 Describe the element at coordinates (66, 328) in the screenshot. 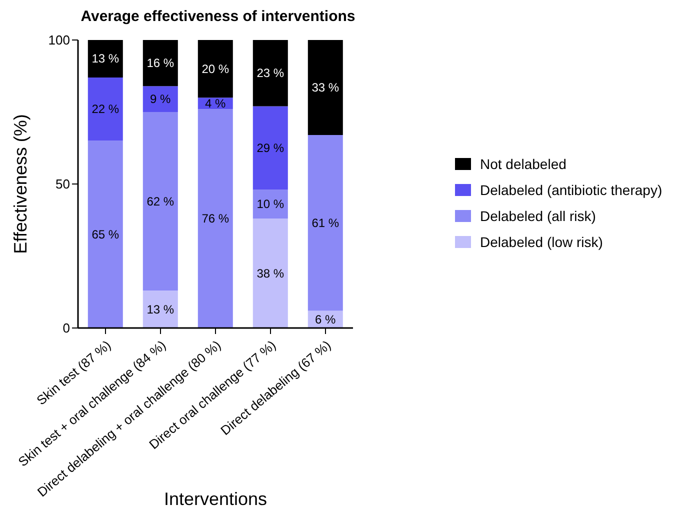

I see `y-tick-label: 0` at that location.